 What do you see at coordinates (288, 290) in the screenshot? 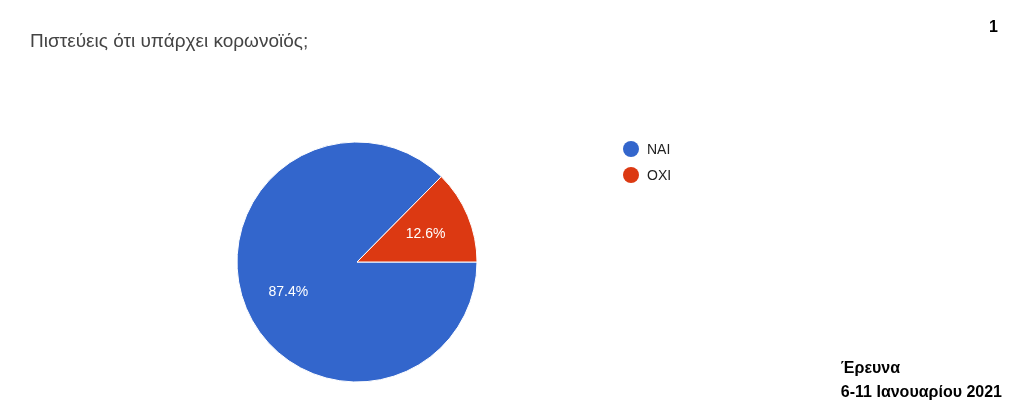
I see `data-label: 87.4%` at bounding box center [288, 290].